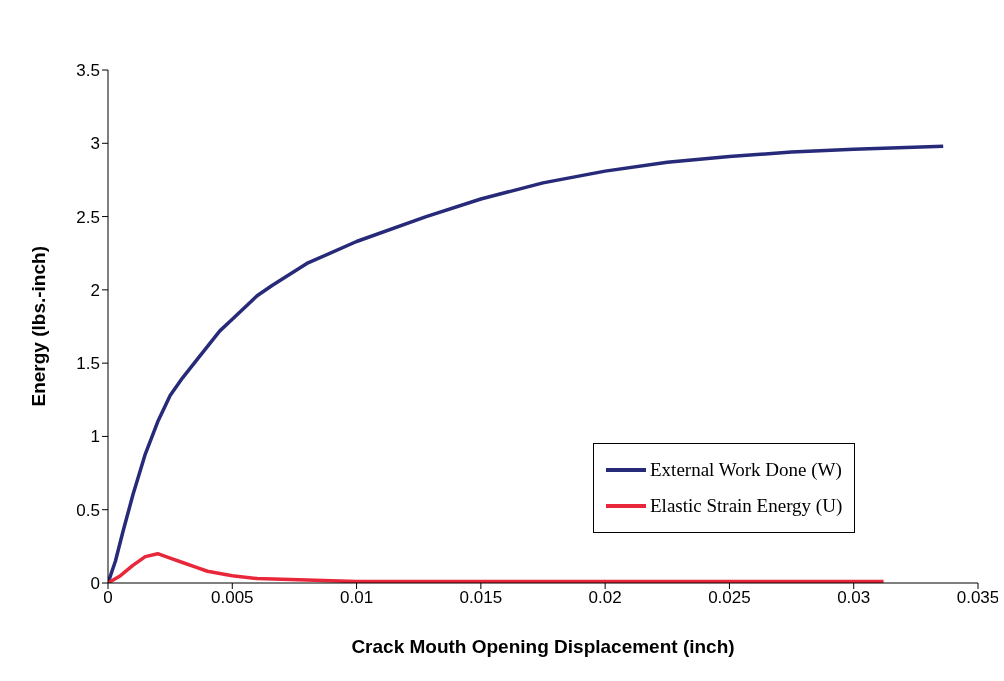 This screenshot has width=1004, height=681. I want to click on y-tick-label: 2.5, so click(88, 217).